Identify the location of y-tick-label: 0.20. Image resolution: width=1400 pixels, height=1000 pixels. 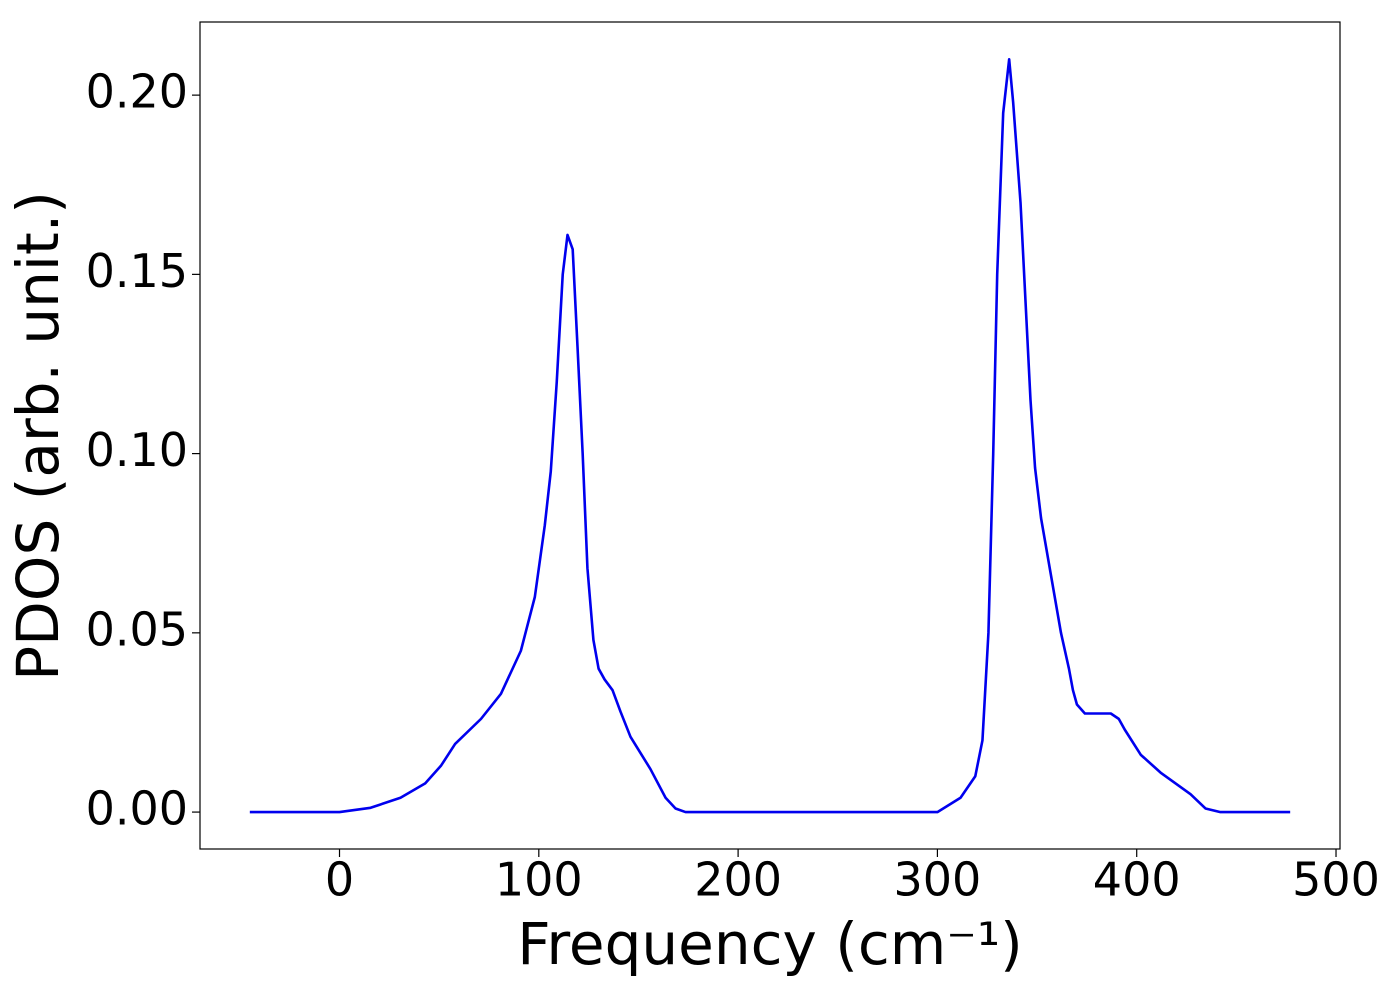
(137, 92).